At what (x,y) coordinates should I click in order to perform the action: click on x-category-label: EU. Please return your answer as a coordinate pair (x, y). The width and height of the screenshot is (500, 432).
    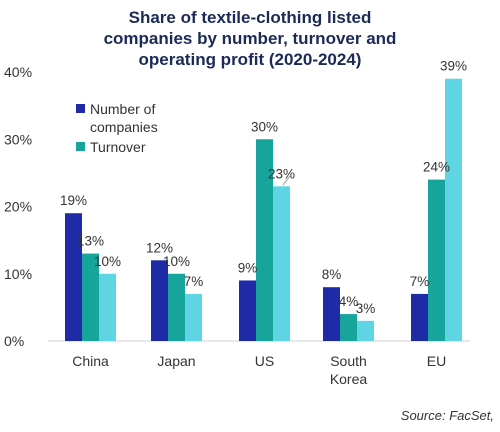
    Looking at the image, I should click on (436, 361).